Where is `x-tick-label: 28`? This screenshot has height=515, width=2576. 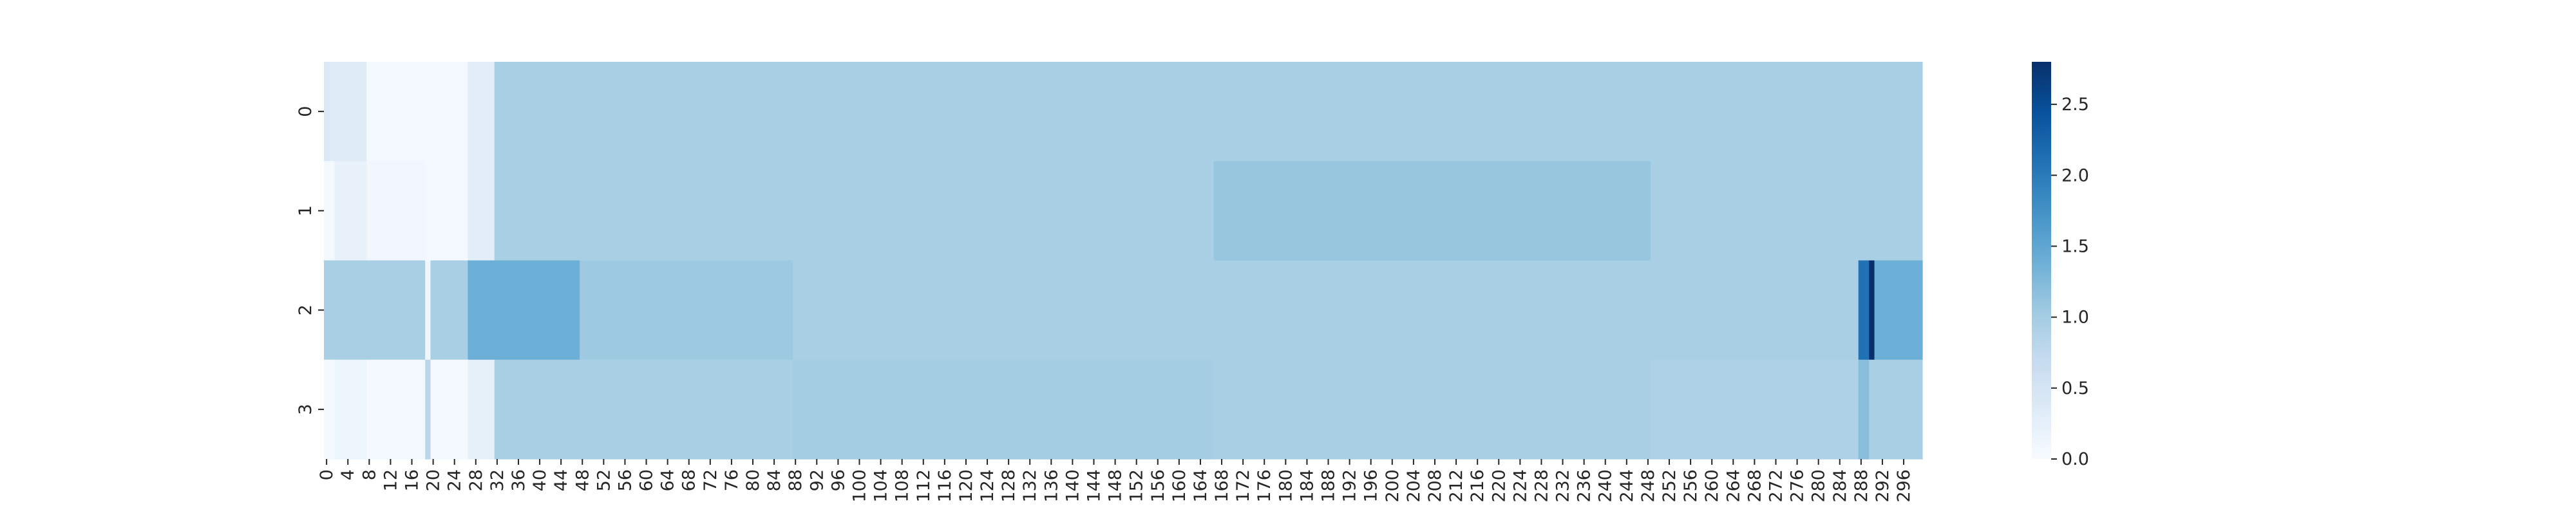
x-tick-label: 28 is located at coordinates (476, 480).